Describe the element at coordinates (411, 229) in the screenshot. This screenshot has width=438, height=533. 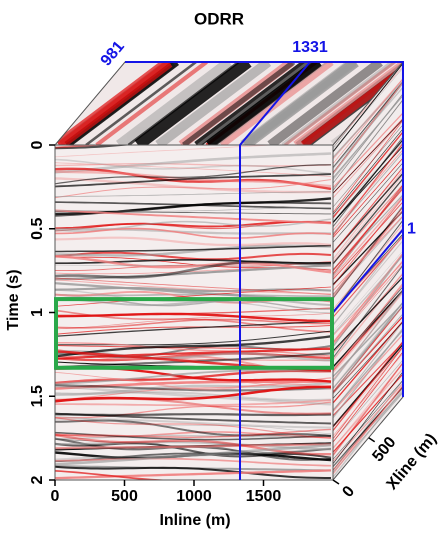
I see `time-slice-label: 1` at that location.